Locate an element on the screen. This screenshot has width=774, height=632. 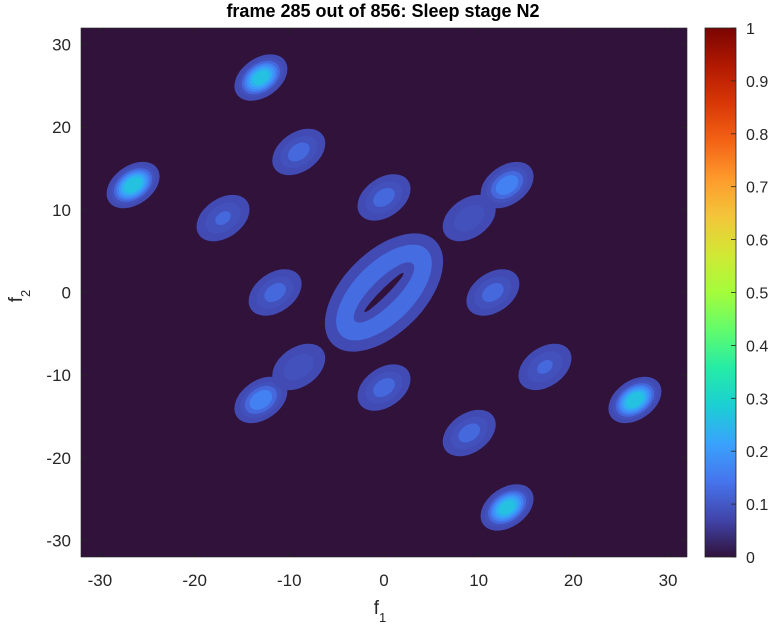
y-tick-label: -20 is located at coordinates (58, 458).